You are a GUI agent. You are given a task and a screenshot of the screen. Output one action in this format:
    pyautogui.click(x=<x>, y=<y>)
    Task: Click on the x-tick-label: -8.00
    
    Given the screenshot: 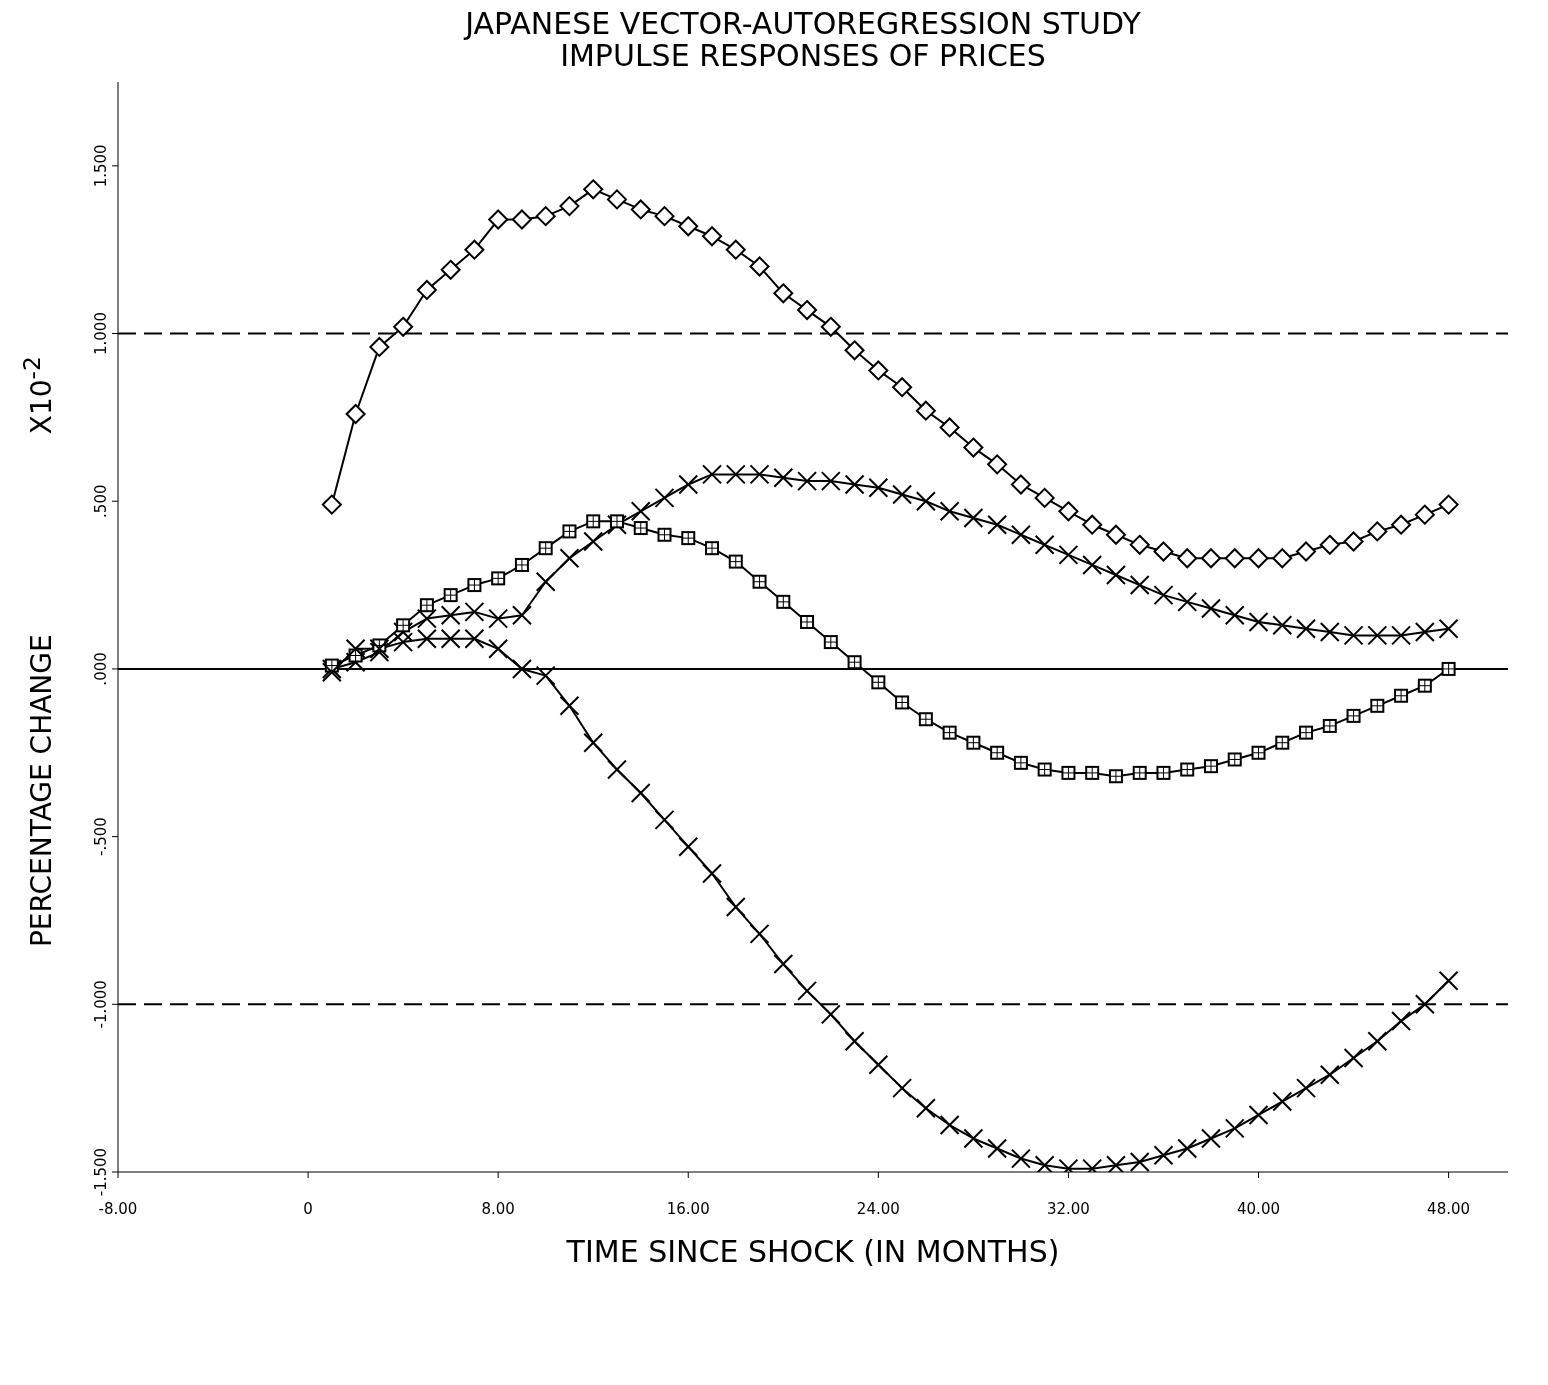 What is the action you would take?
    pyautogui.click(x=118, y=1209)
    